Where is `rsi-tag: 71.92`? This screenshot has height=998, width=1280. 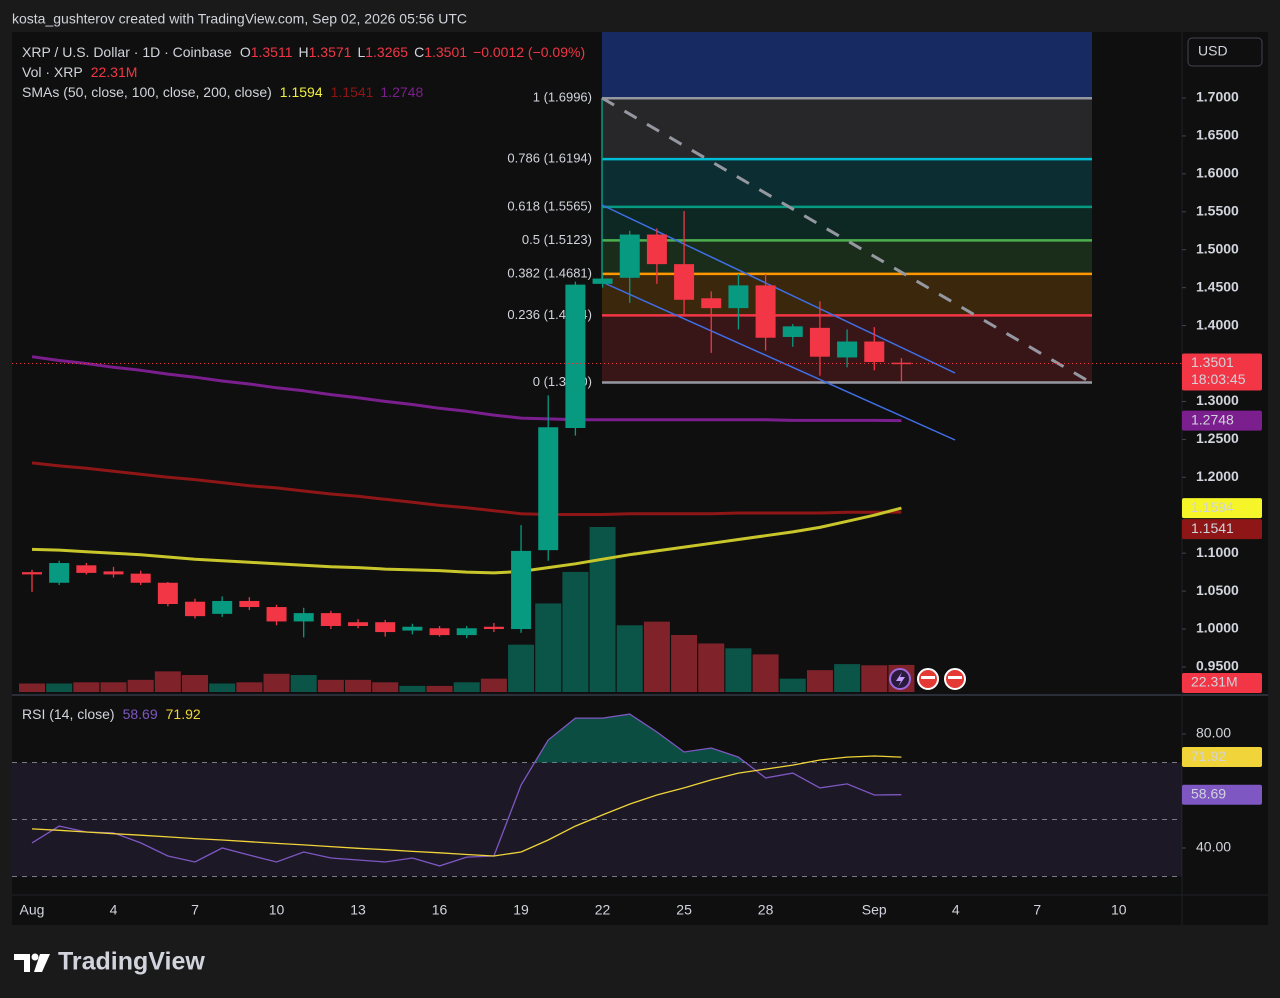
rsi-tag: 71.92 is located at coordinates (1208, 756).